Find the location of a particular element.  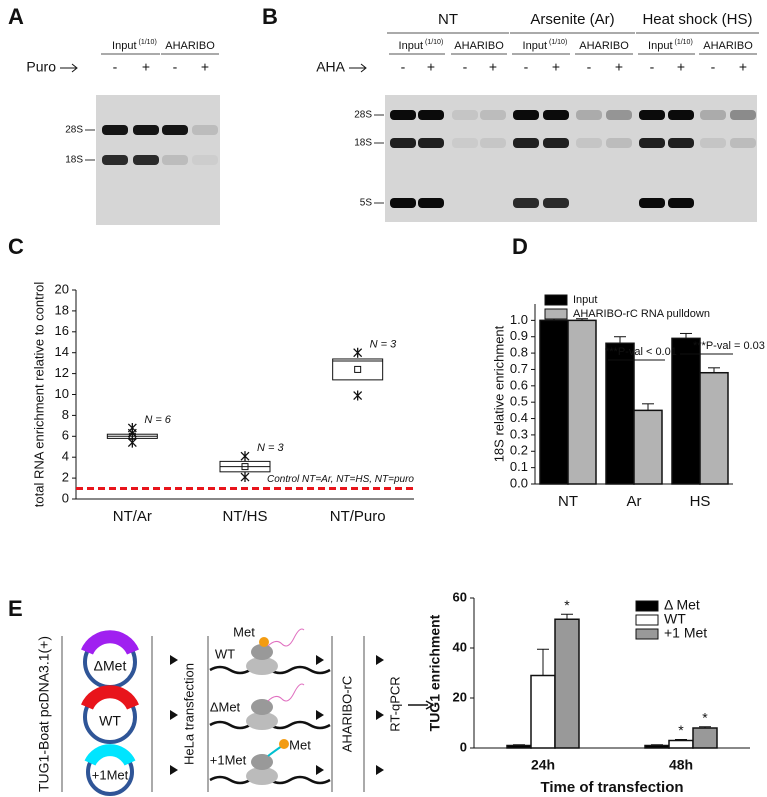

y-tick-label: 0.9 is located at coordinates (519, 335).